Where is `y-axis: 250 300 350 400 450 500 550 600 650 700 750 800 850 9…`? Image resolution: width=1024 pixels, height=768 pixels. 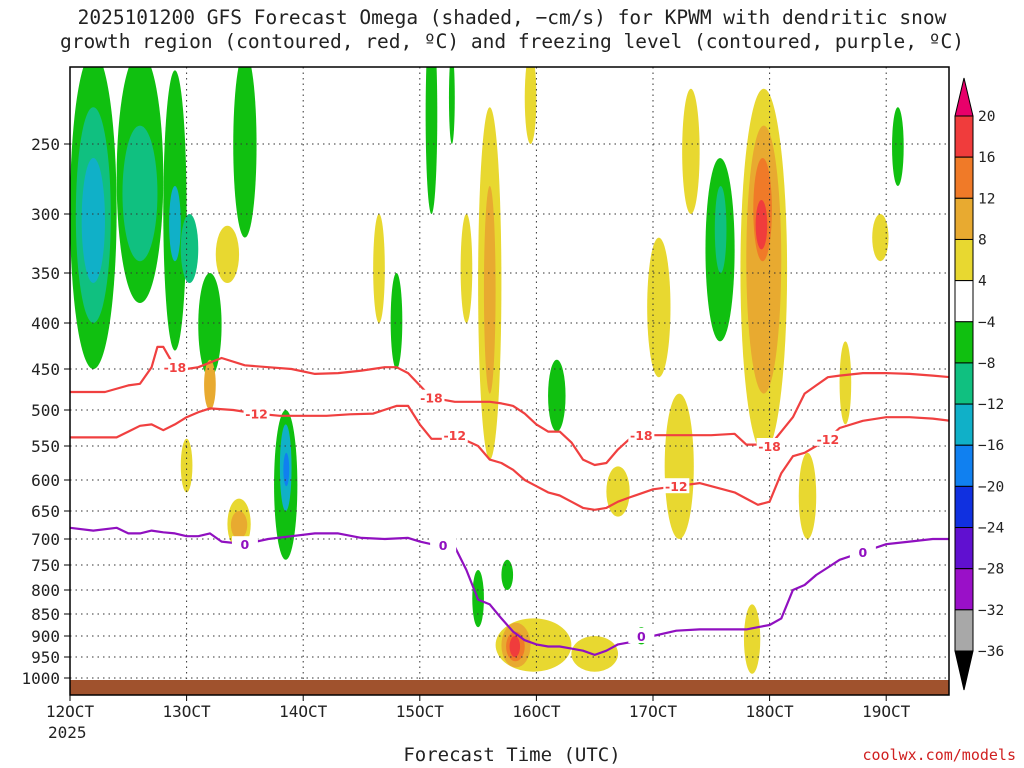
y-axis: 250 300 350 400 450 500 550 600 650 700 750 800 850 9… is located at coordinates (45, 411).